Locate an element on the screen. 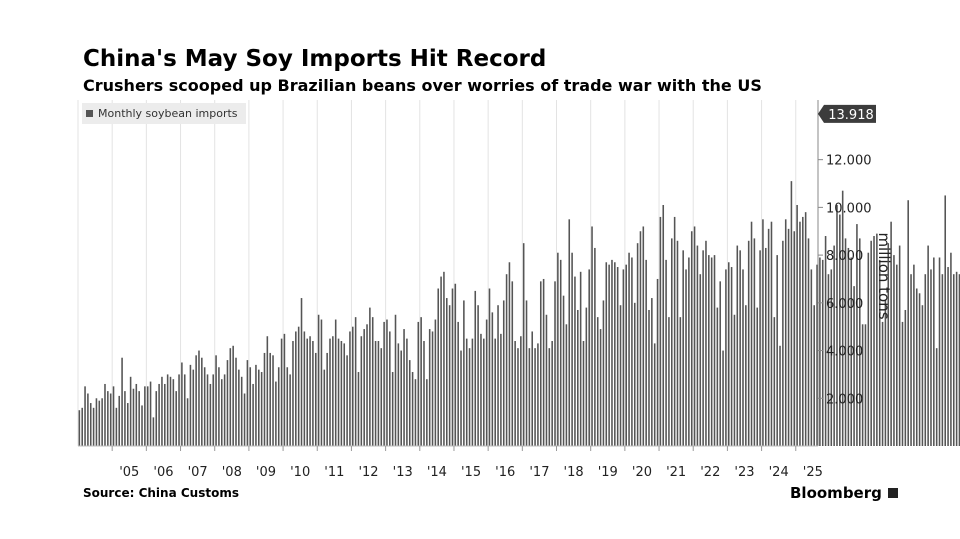  y-tick-label: 4.000 is located at coordinates (844, 352).